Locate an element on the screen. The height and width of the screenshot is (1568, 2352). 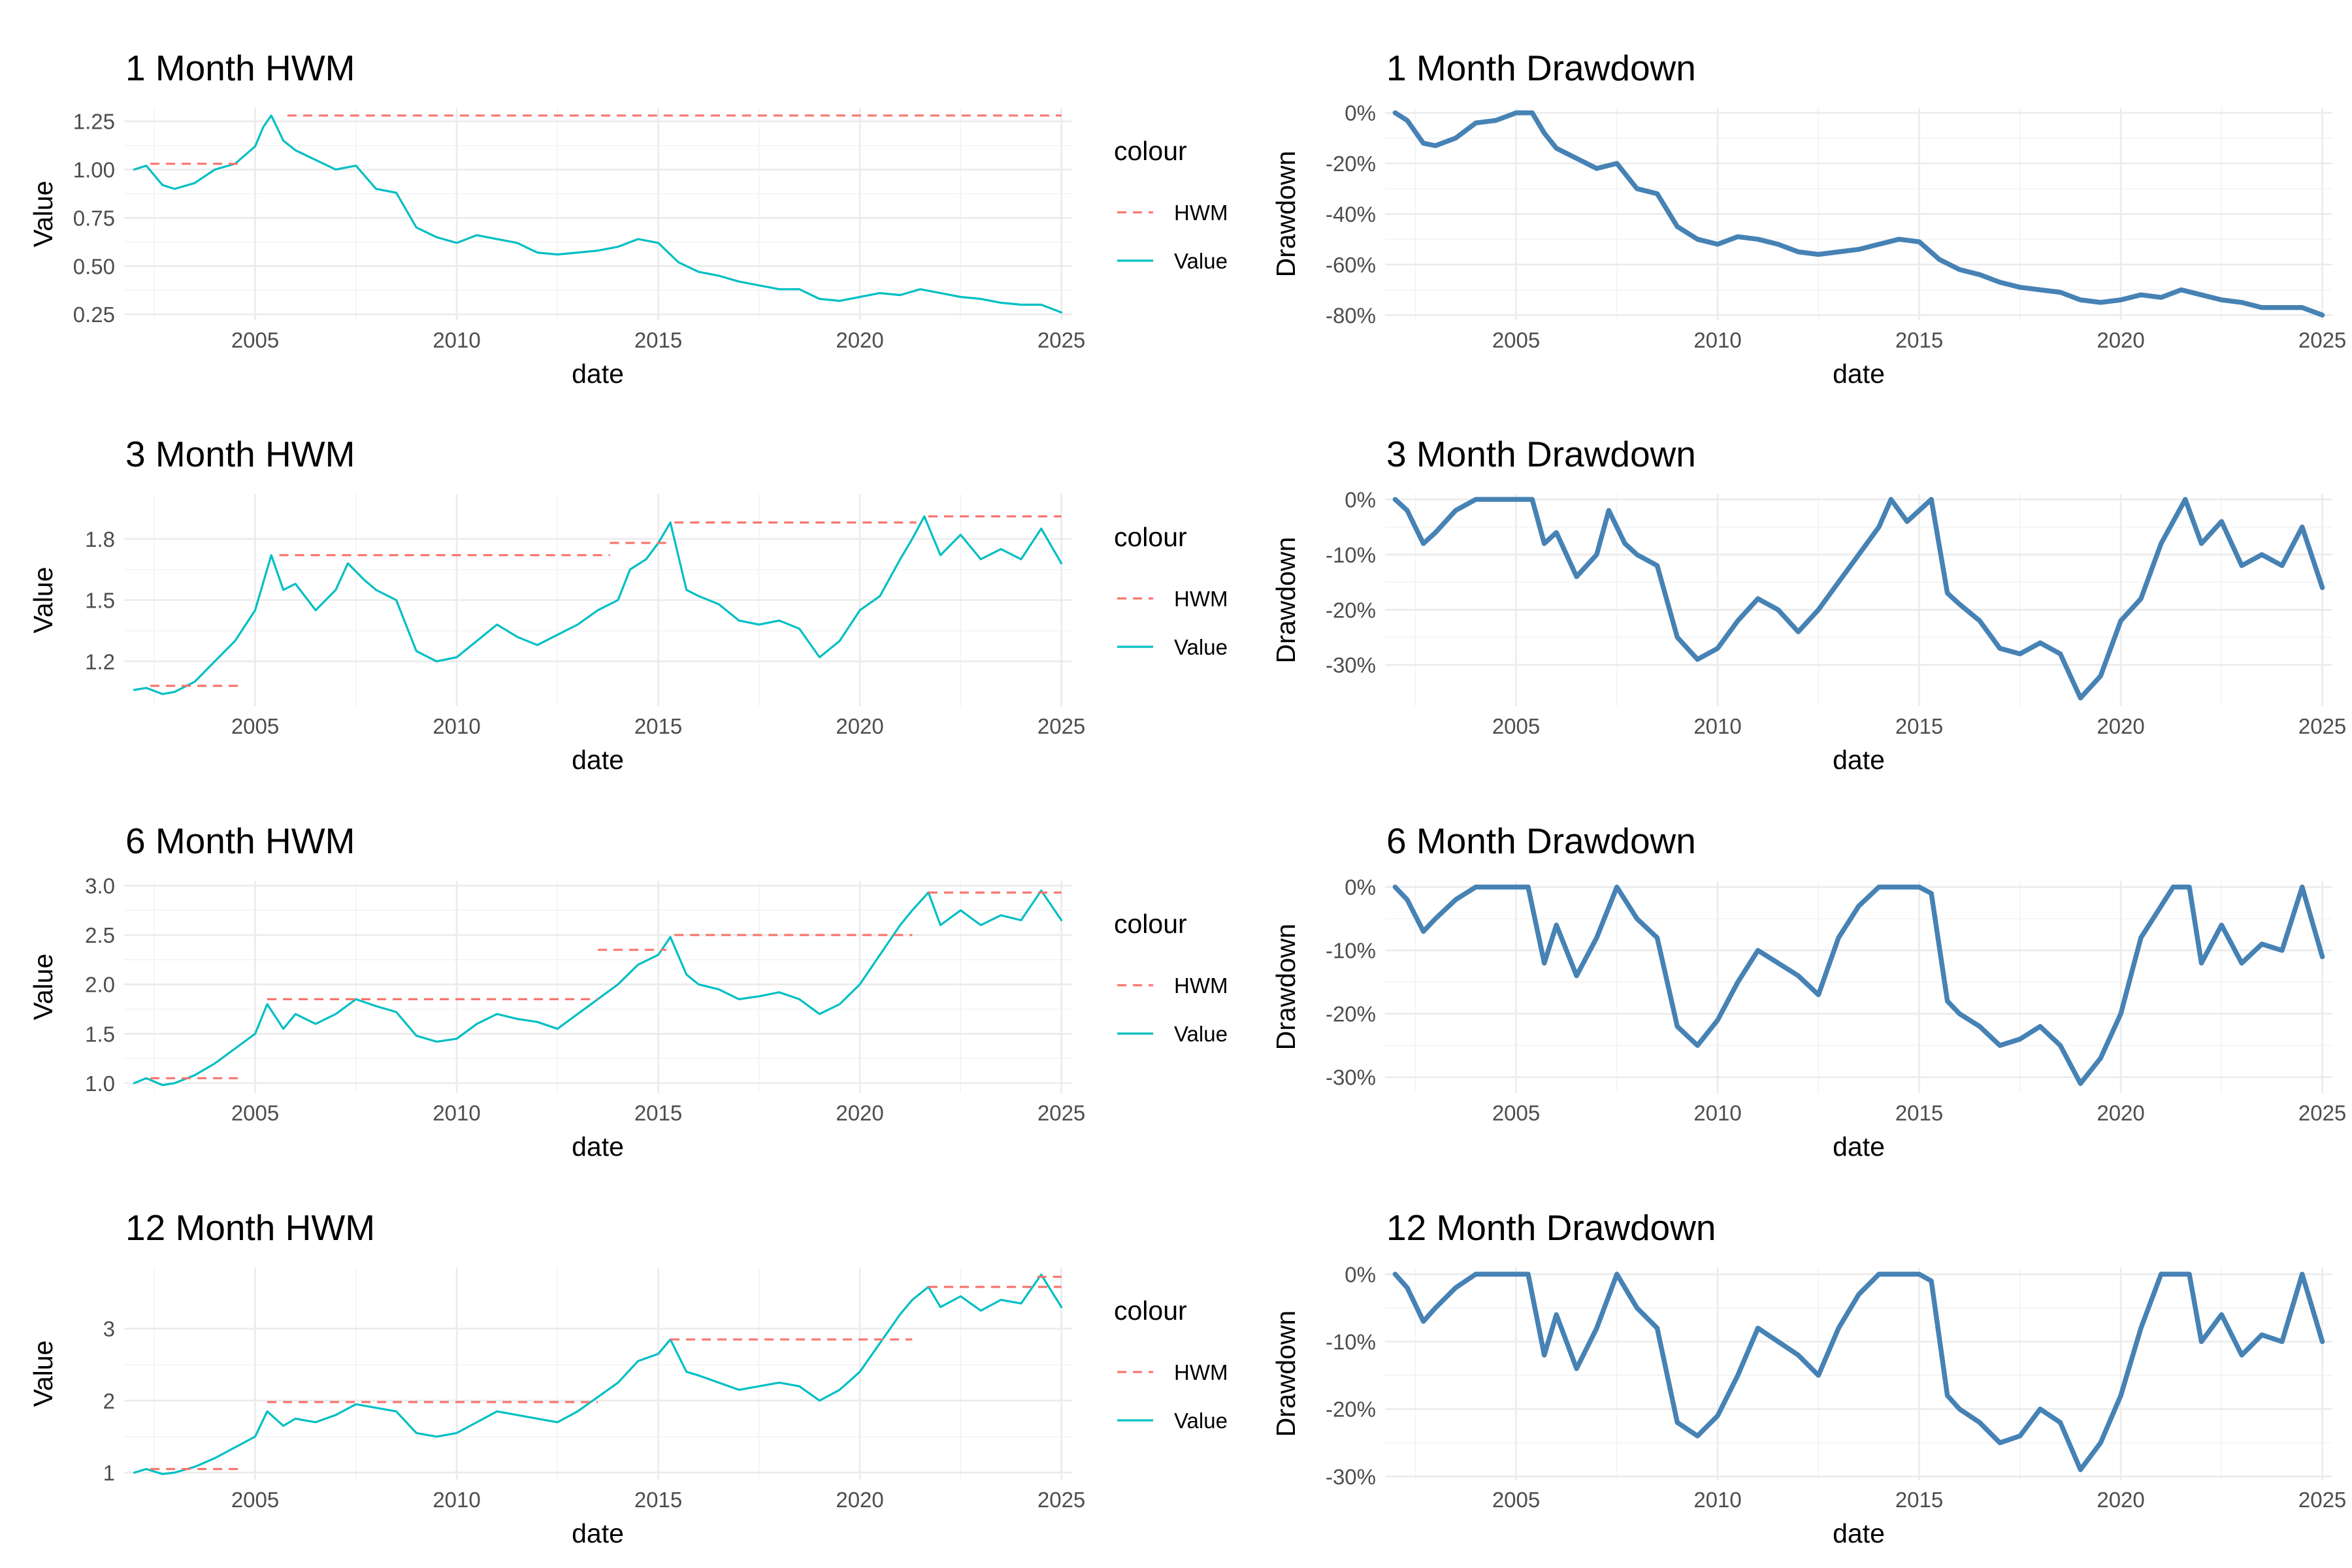
panel-title: 12 Month HWM is located at coordinates (250, 1227).